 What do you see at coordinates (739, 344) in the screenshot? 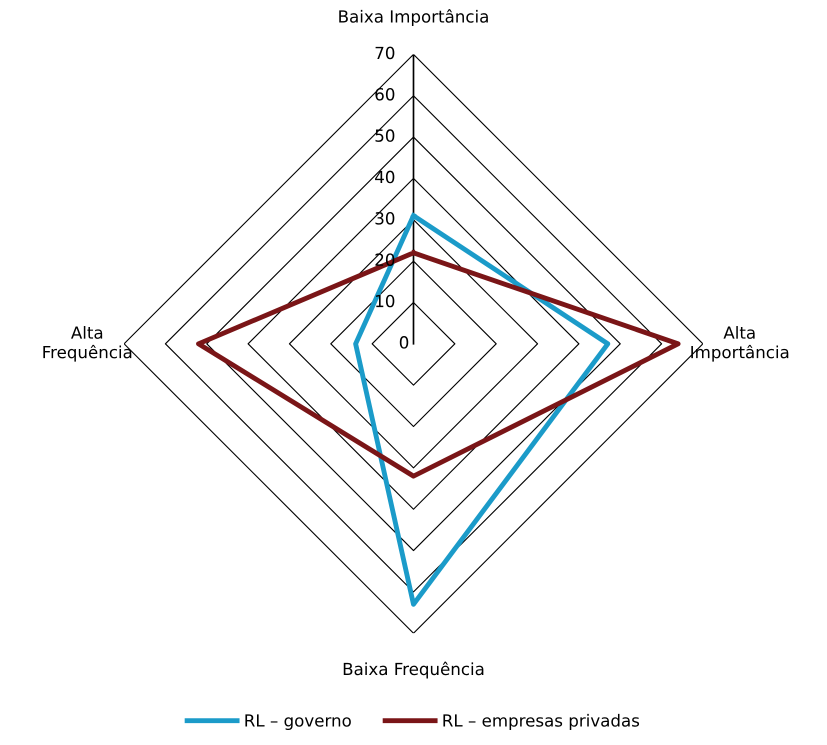
I see `spoke-label: Alta Importância` at bounding box center [739, 344].